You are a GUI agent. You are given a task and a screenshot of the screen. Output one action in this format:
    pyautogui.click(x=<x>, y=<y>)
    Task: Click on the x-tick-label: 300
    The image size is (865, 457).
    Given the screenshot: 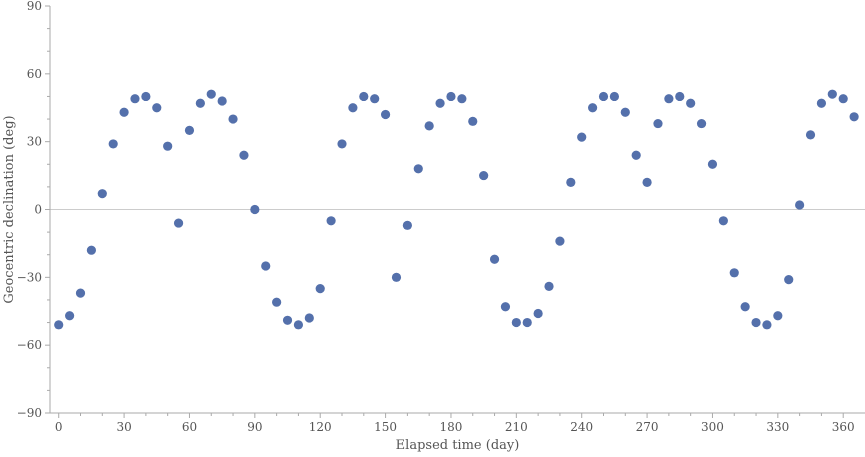 What is the action you would take?
    pyautogui.click(x=712, y=427)
    